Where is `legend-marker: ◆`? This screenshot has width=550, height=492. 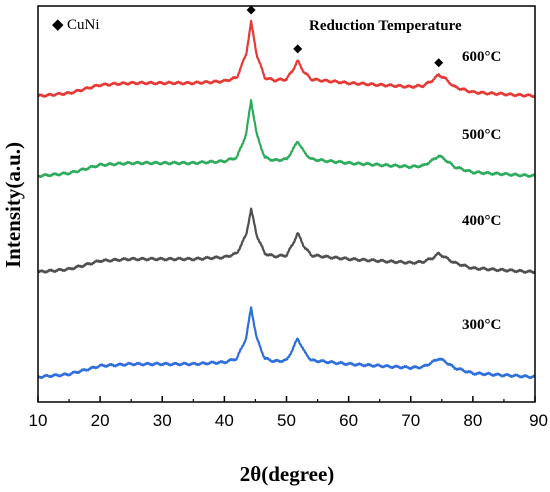
legend-marker: ◆ is located at coordinates (58, 25).